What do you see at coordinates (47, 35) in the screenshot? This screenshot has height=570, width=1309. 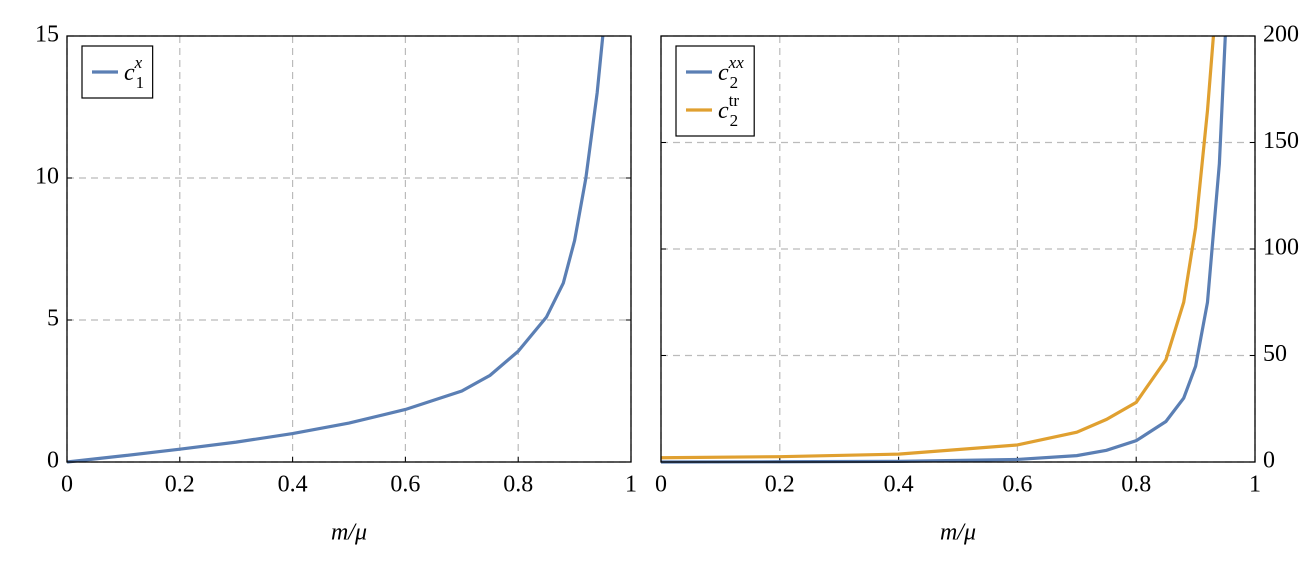 I see `y-tick-label: 15` at bounding box center [47, 35].